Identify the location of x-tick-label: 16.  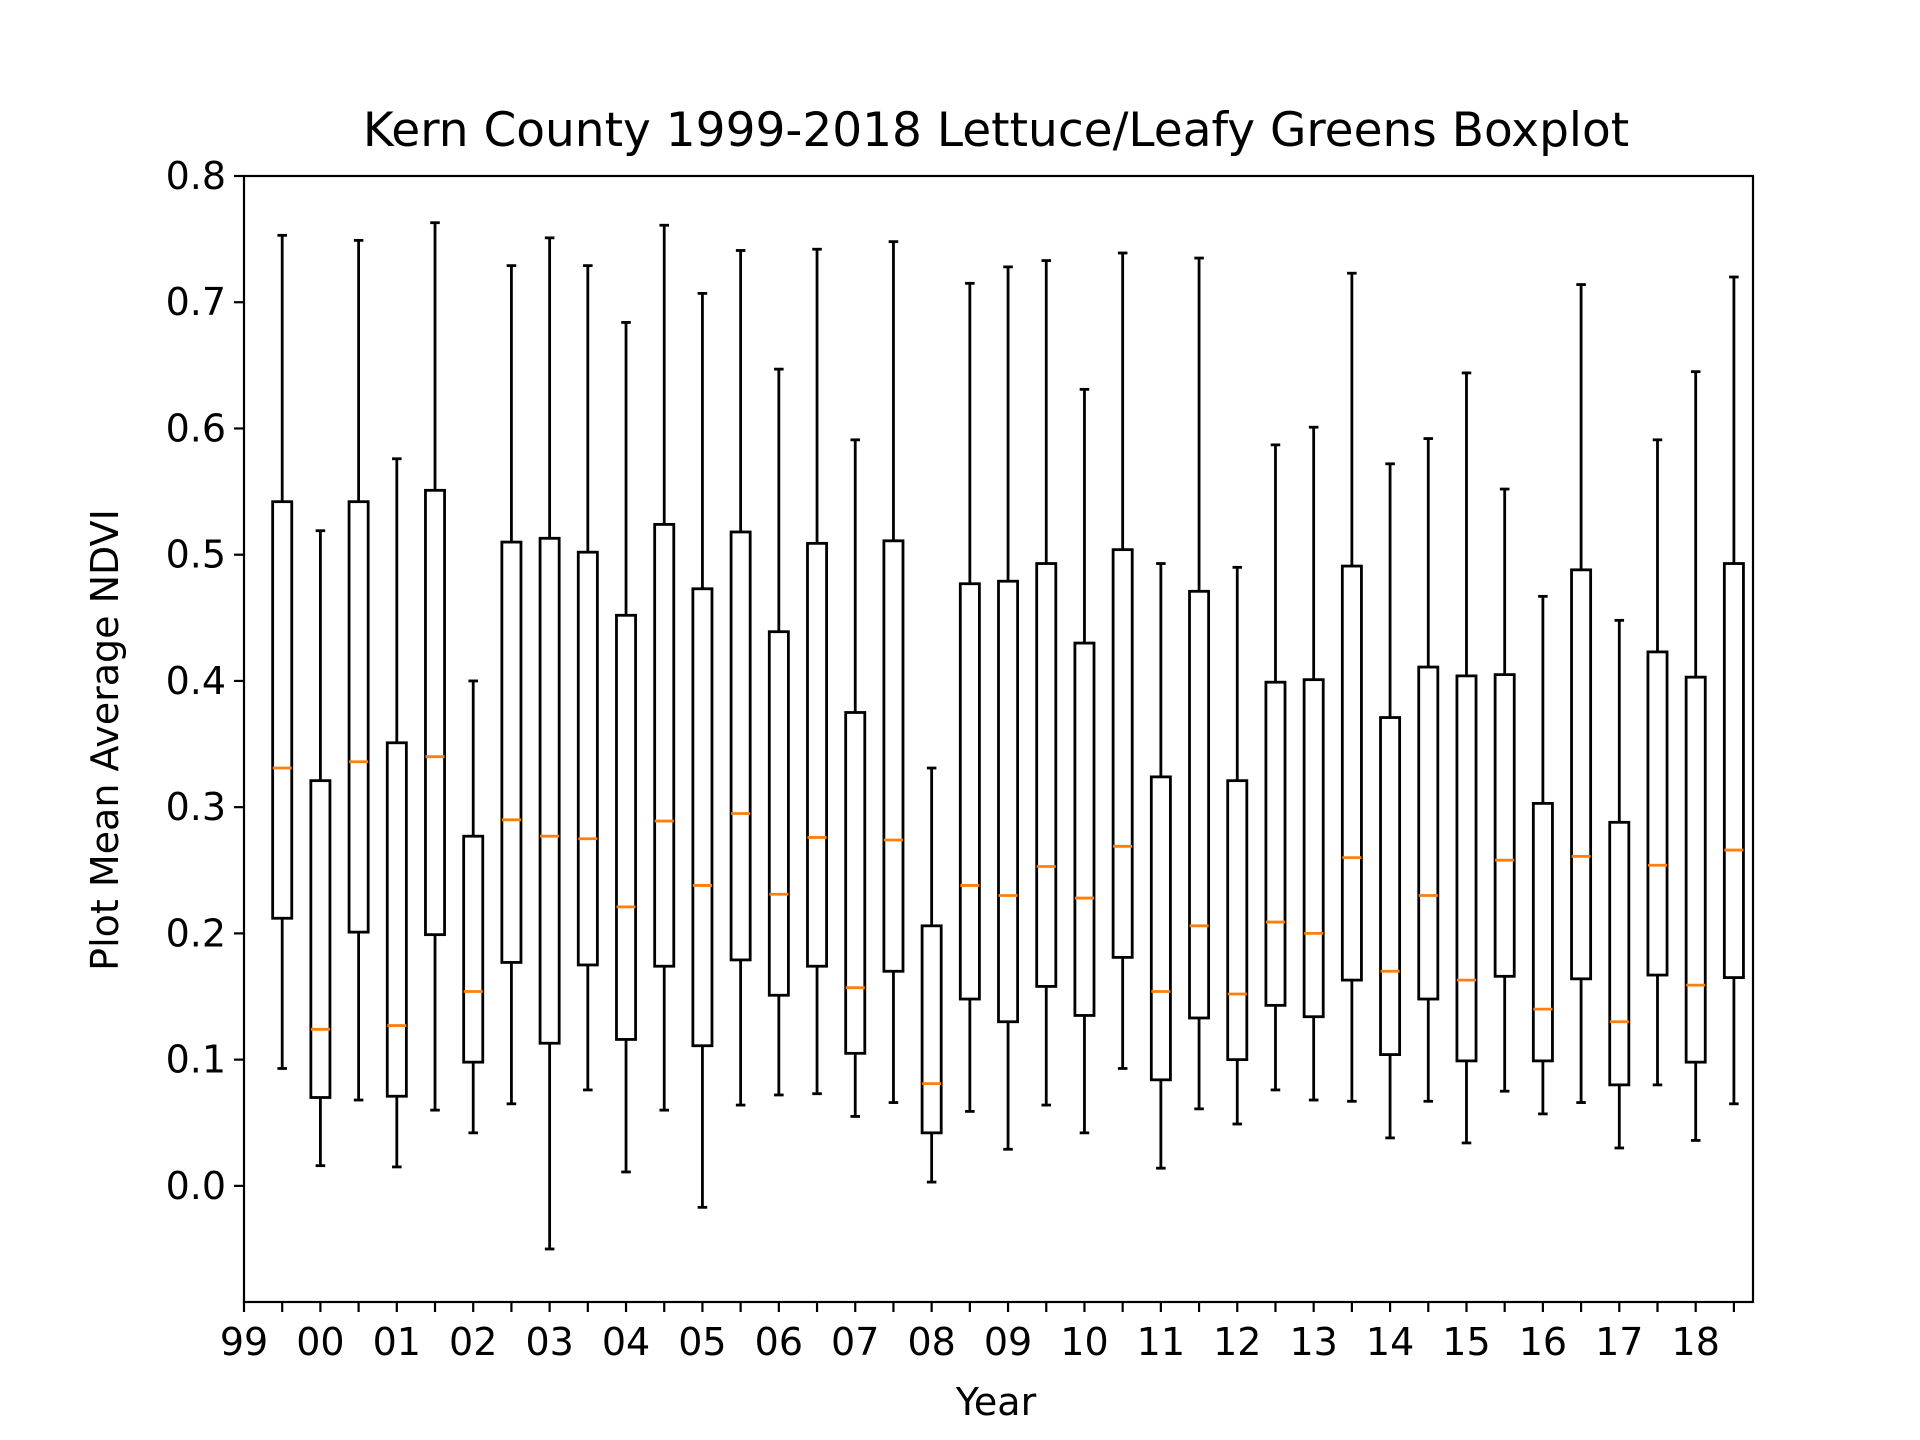
(1543, 1342).